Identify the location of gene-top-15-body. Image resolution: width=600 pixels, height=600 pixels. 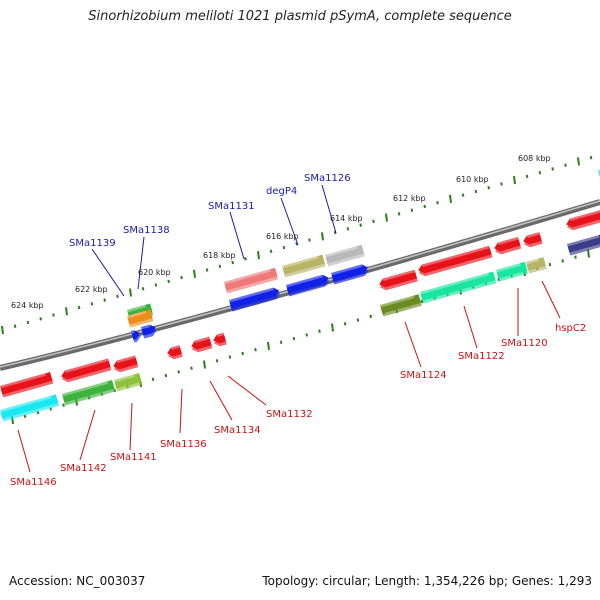
(201, 343).